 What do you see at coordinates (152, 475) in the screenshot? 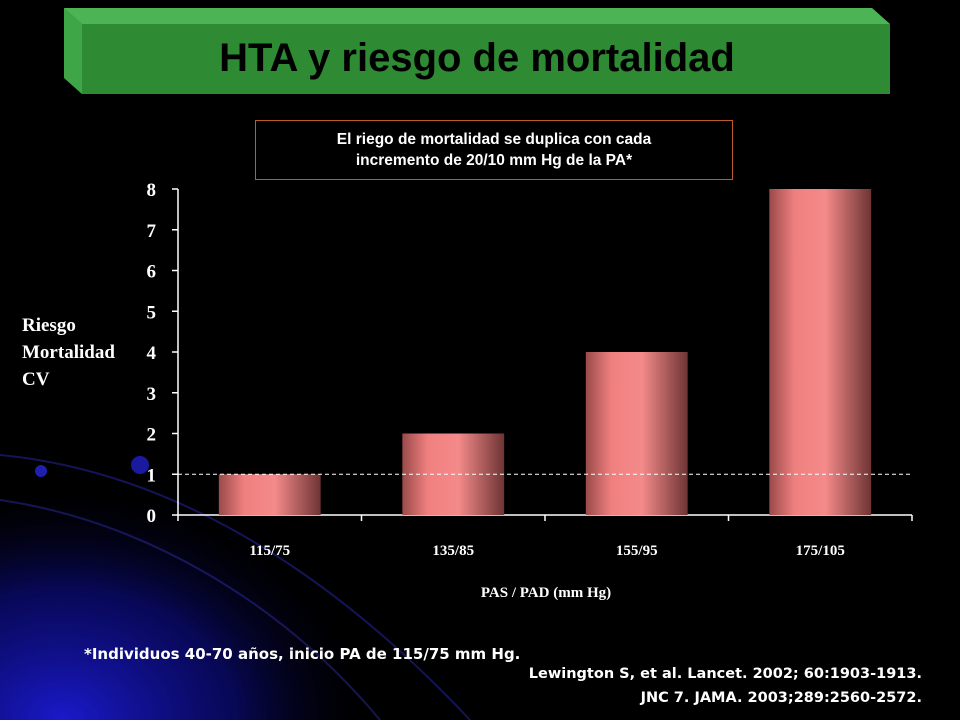
I see `y-tick-label-1: 1` at bounding box center [152, 475].